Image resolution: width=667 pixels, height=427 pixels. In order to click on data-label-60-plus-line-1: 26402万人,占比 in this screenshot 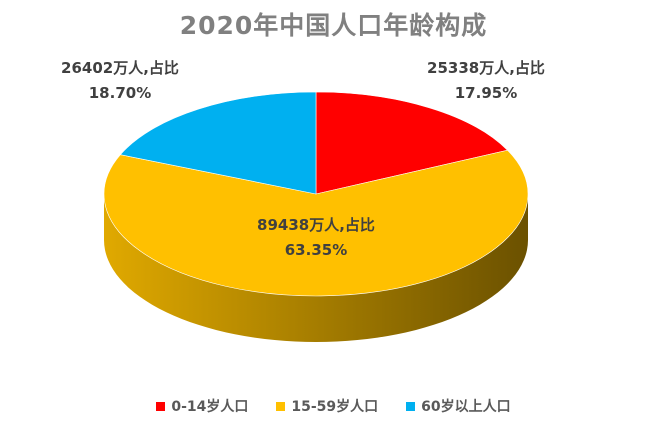, I will do `click(120, 68)`.